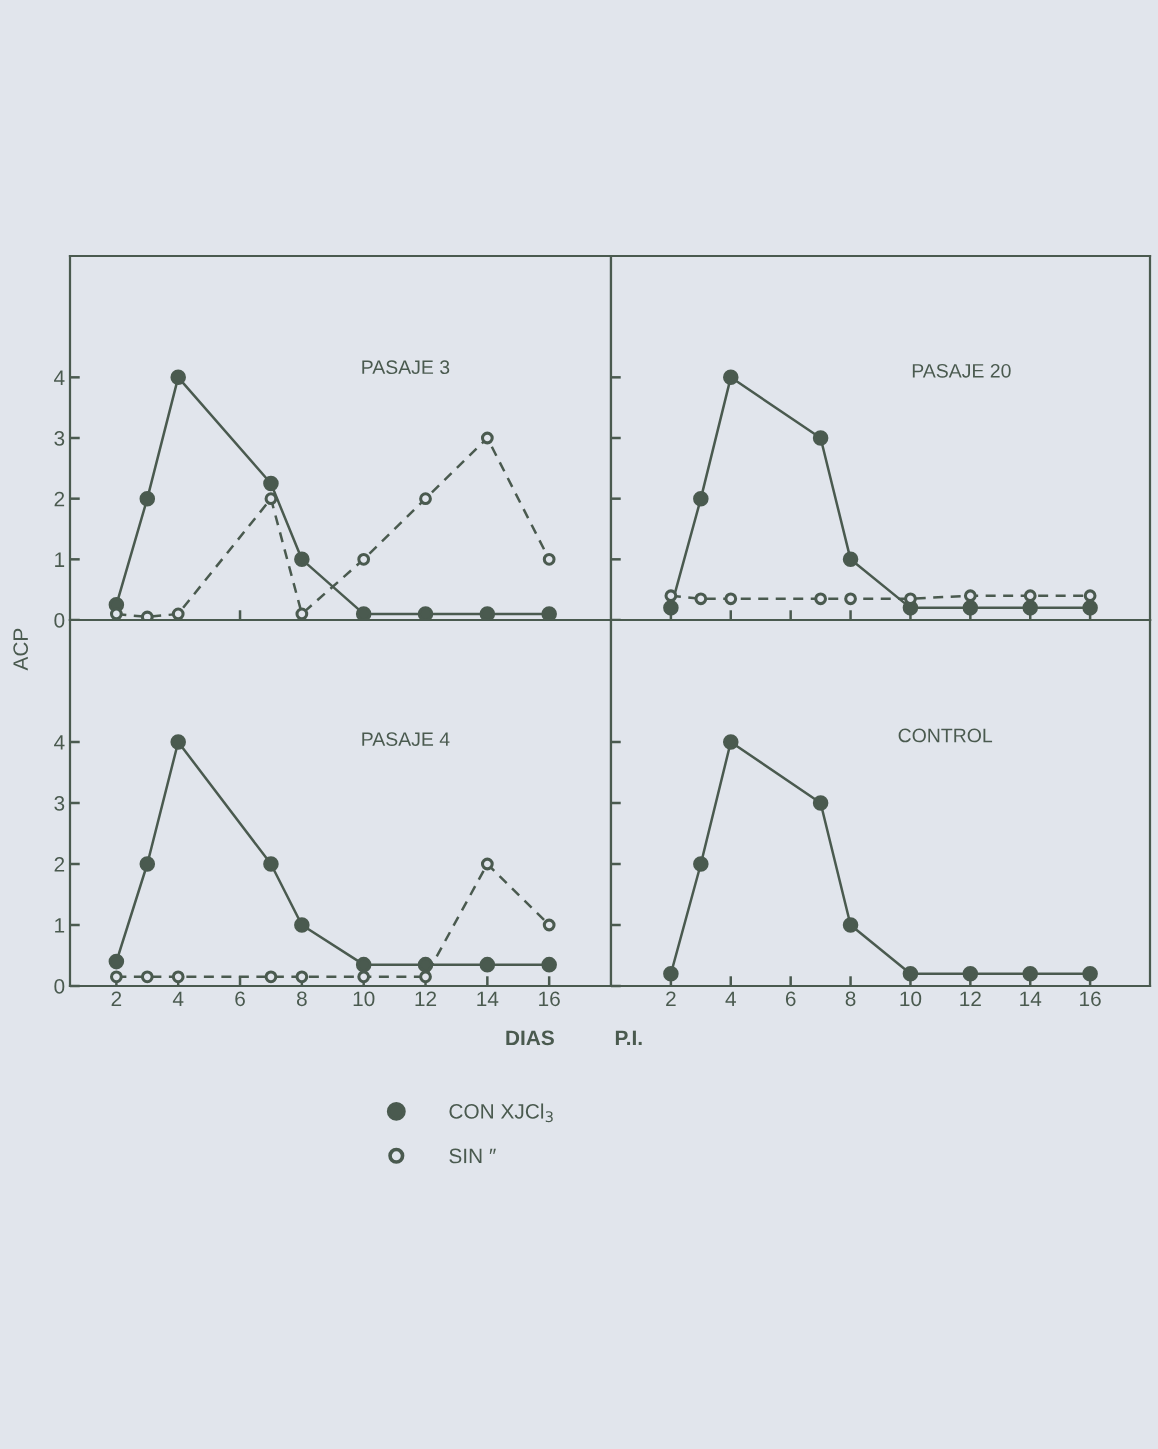 The width and height of the screenshot is (1158, 1449). Describe the element at coordinates (21, 649) in the screenshot. I see `y-axis-title: ACP` at that location.